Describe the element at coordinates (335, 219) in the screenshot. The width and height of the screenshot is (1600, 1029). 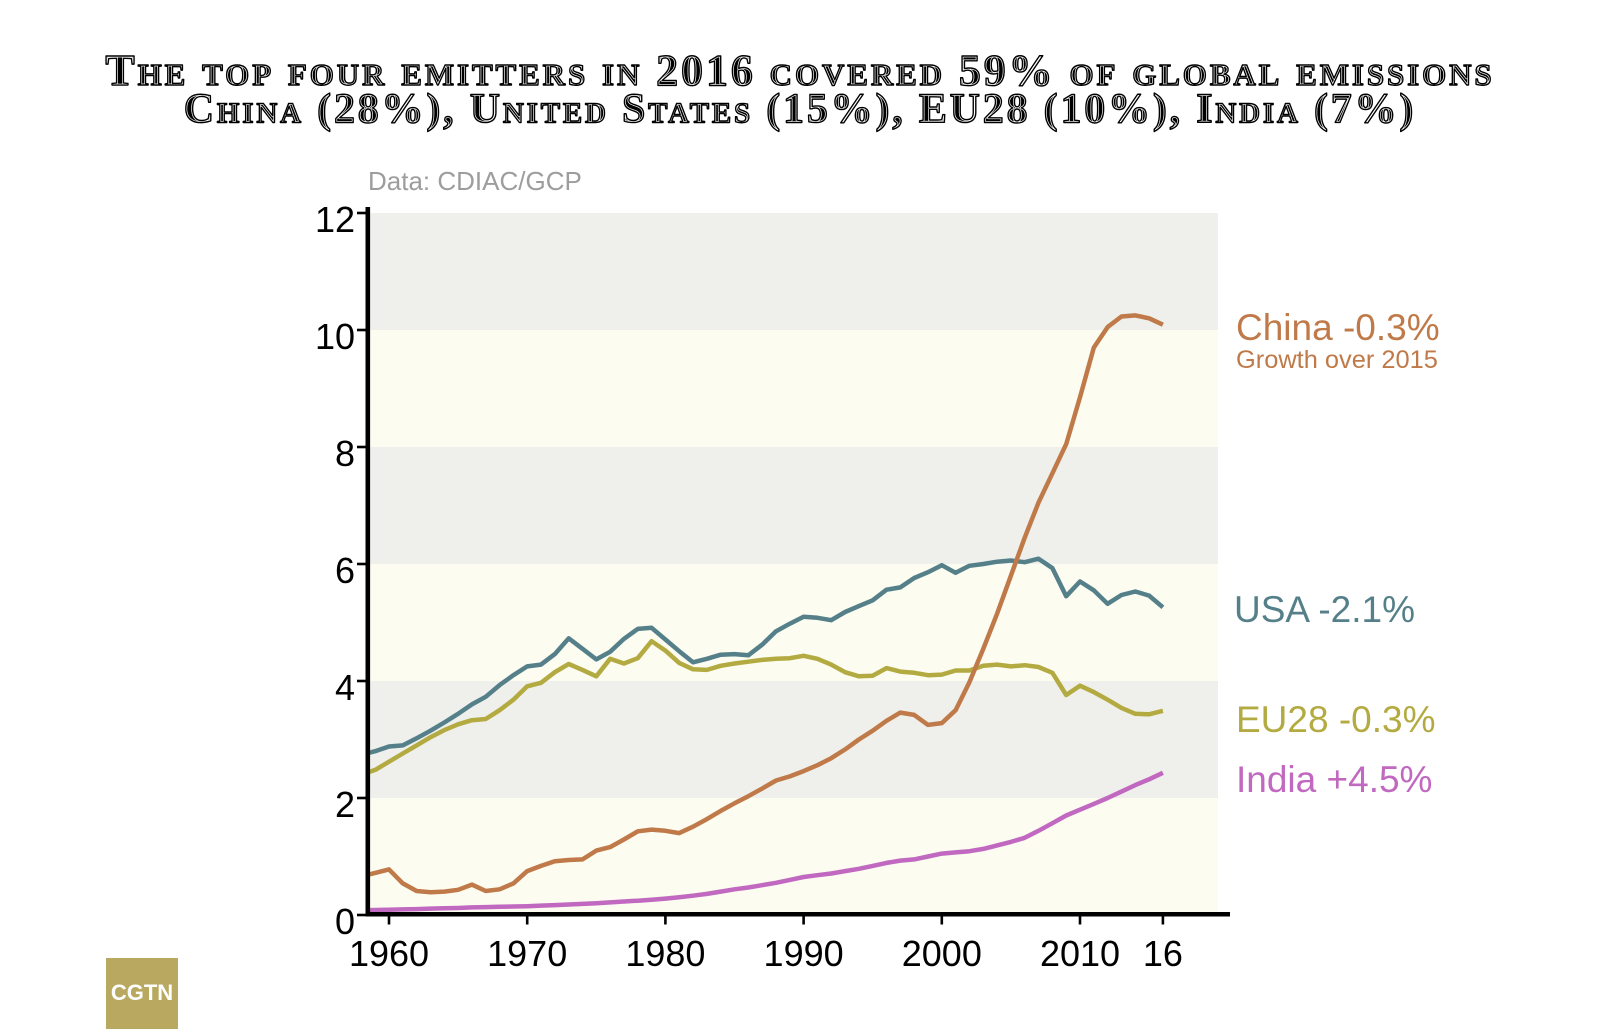
I see `svg-text: 12` at that location.